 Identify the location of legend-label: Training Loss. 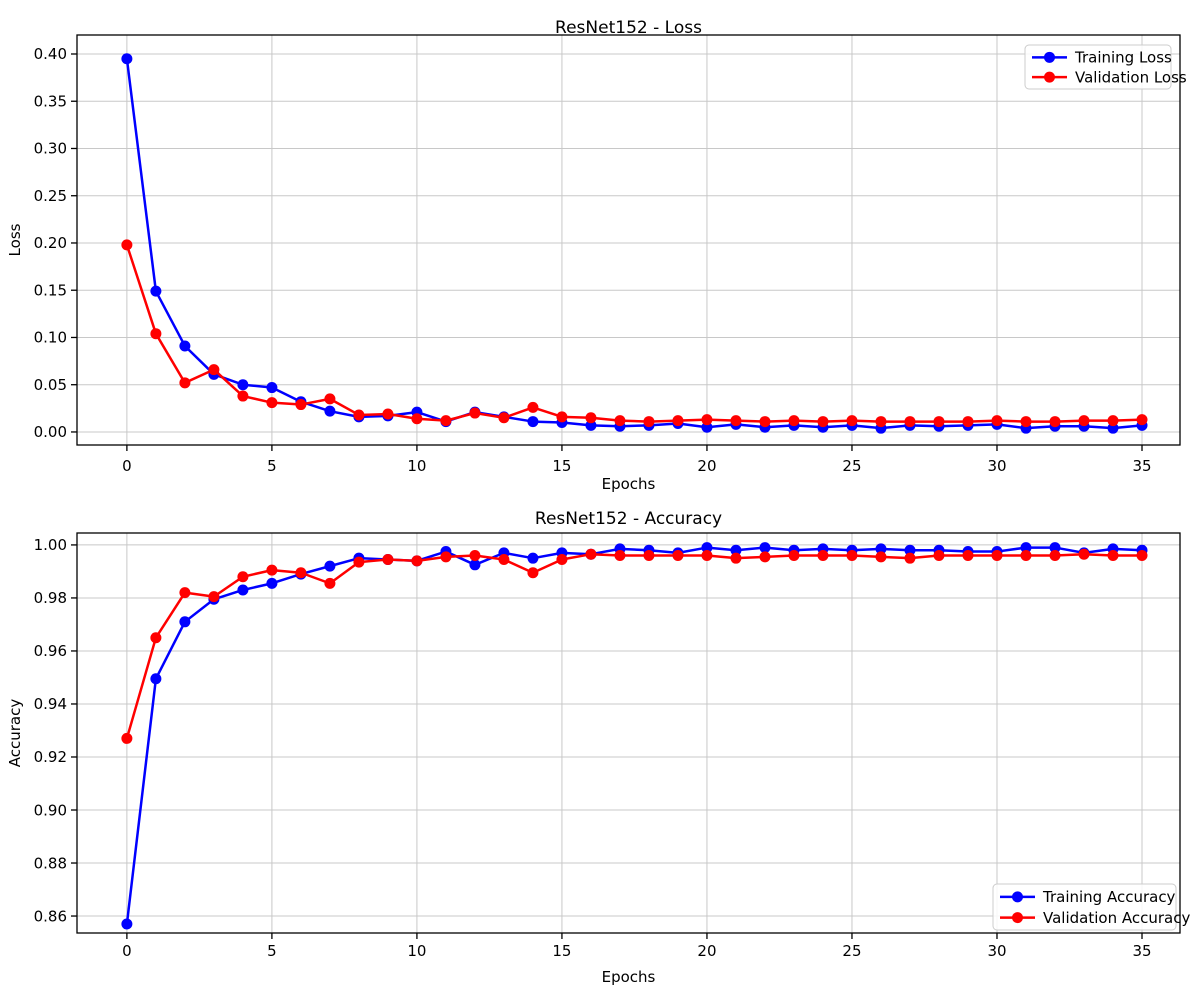
(1123, 58).